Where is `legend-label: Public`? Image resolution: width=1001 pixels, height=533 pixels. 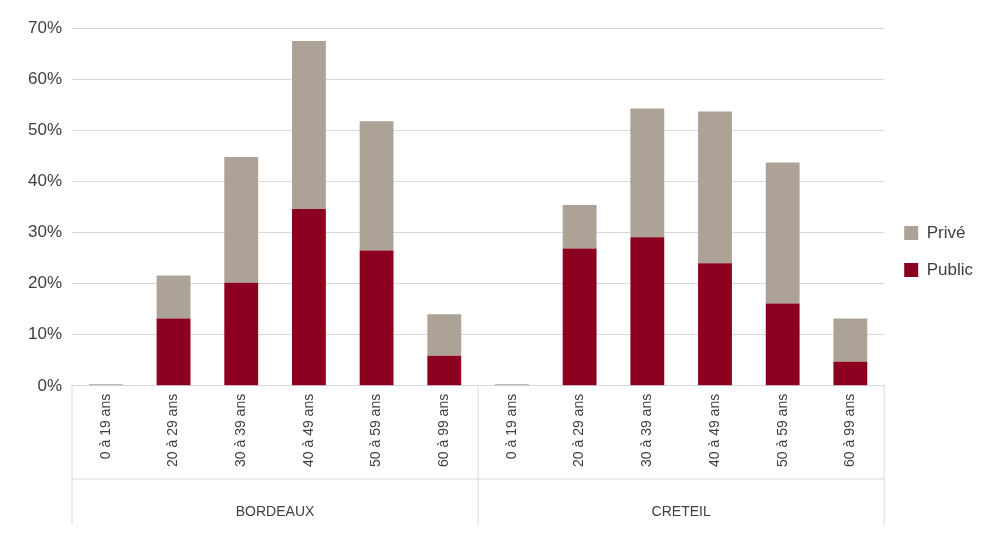
legend-label: Public is located at coordinates (950, 269).